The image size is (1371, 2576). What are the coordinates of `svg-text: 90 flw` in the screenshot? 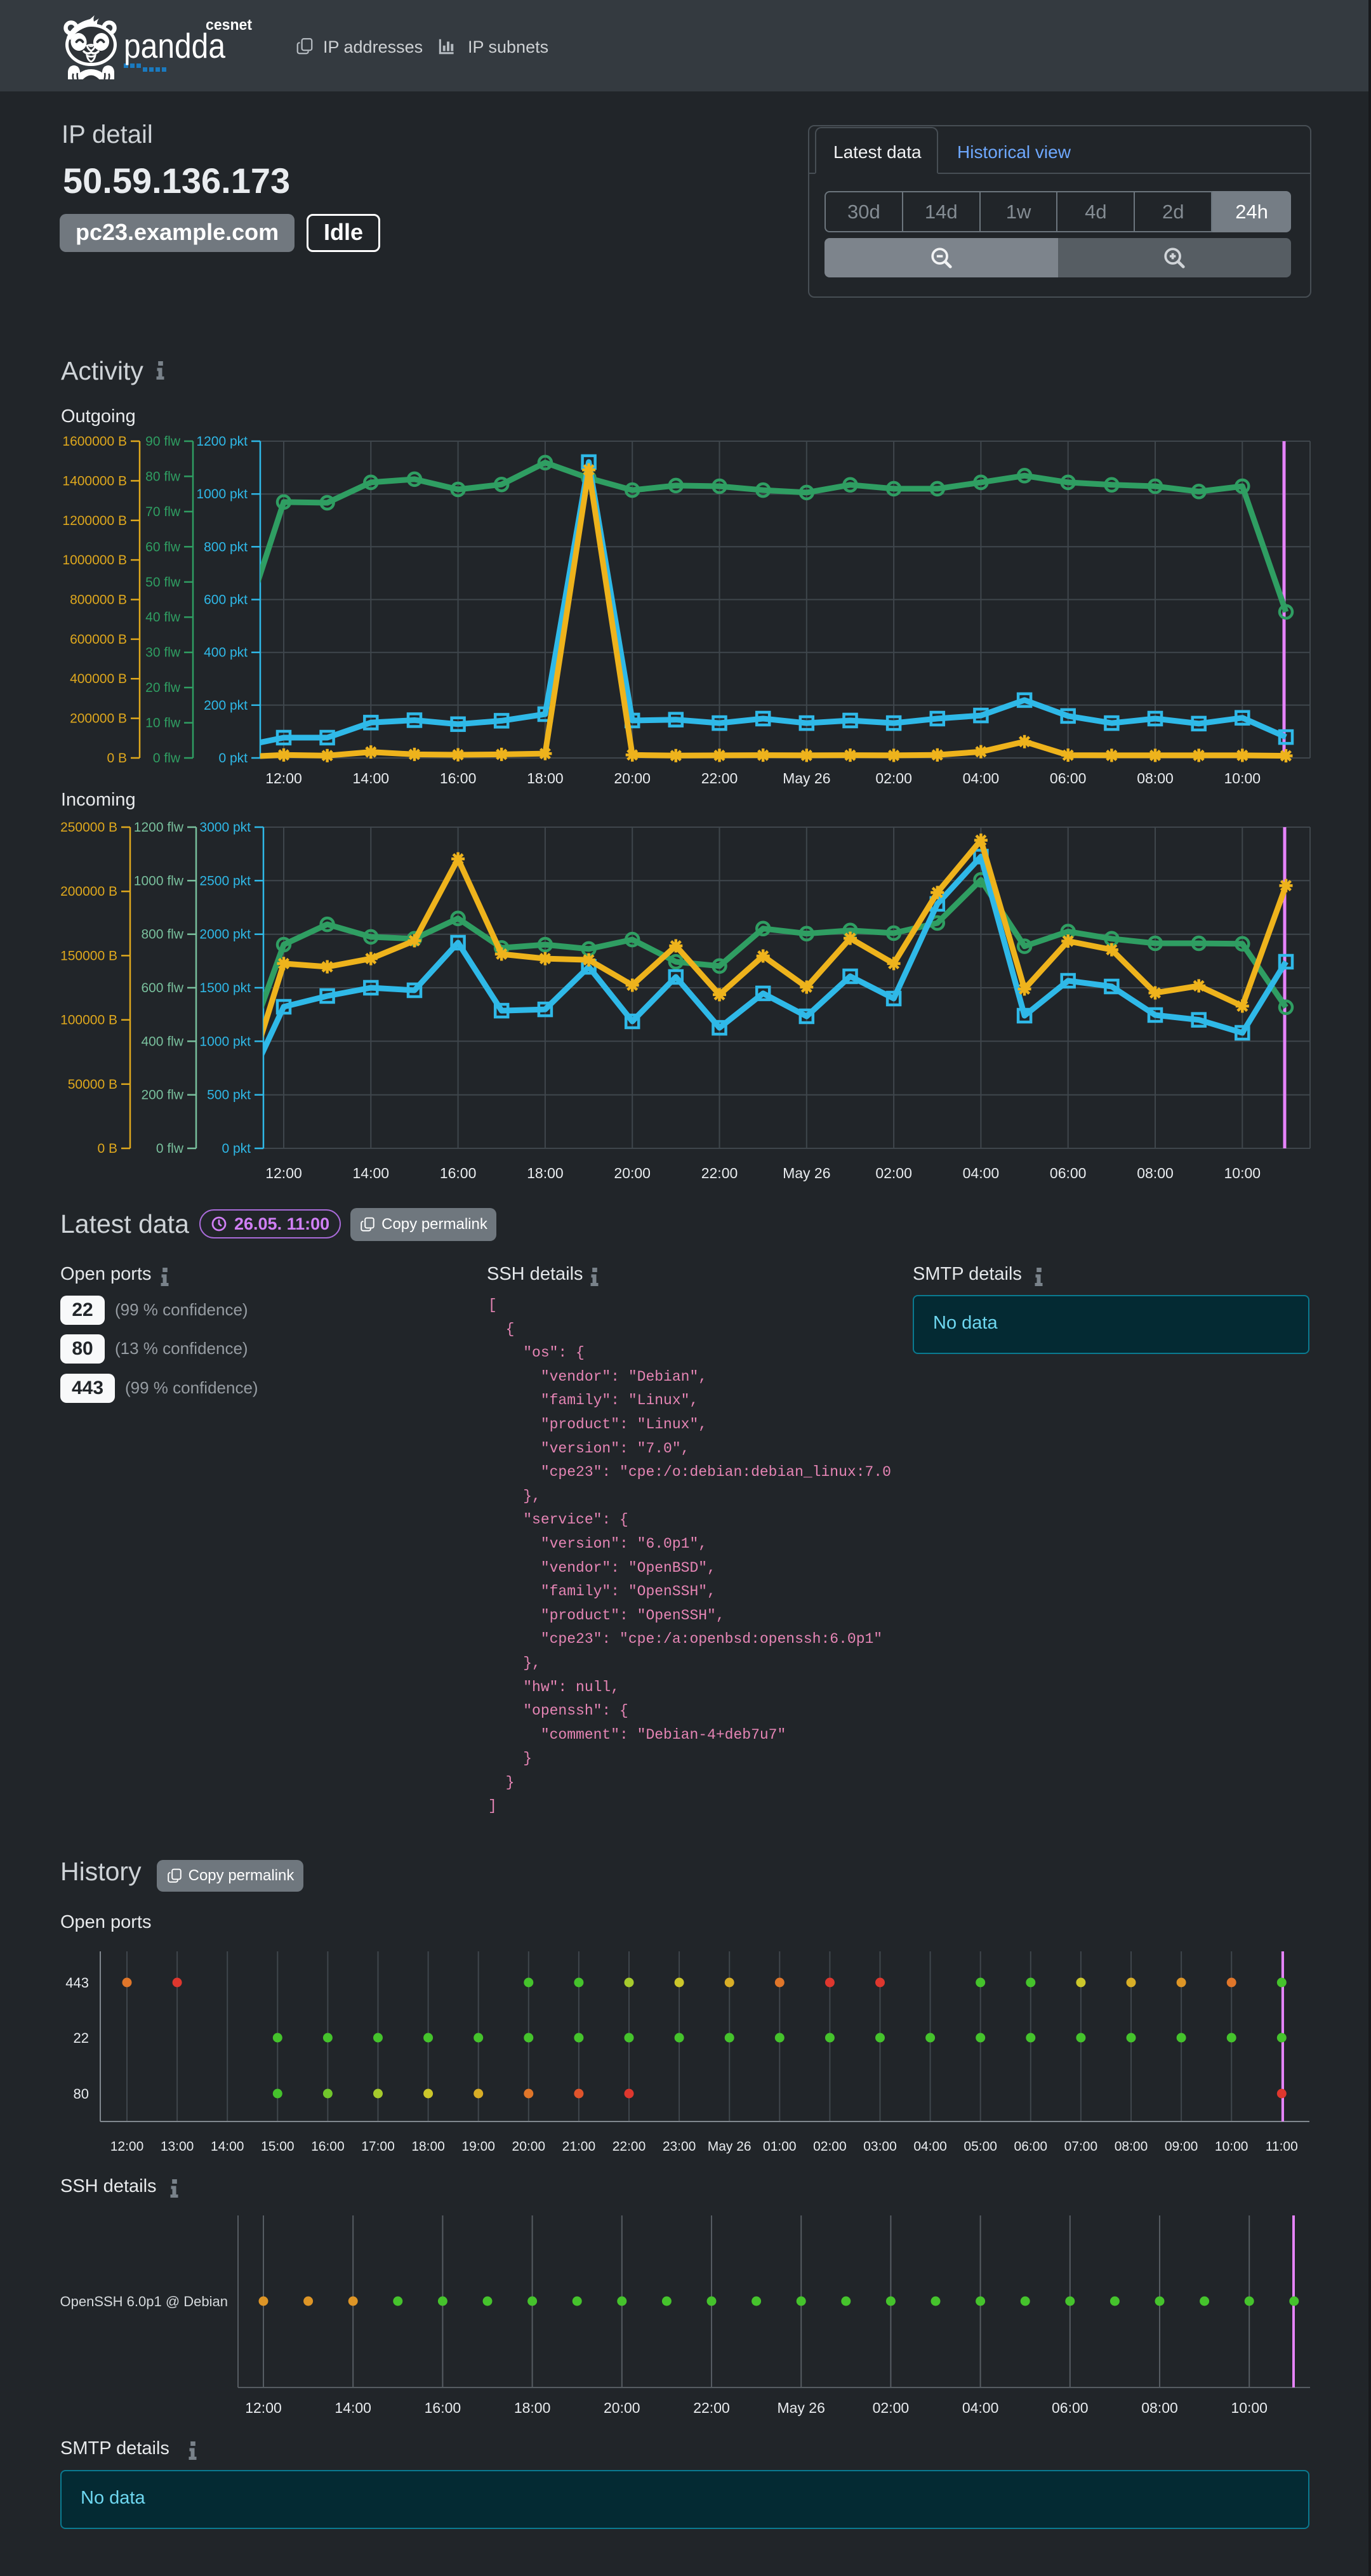 It's located at (163, 441).